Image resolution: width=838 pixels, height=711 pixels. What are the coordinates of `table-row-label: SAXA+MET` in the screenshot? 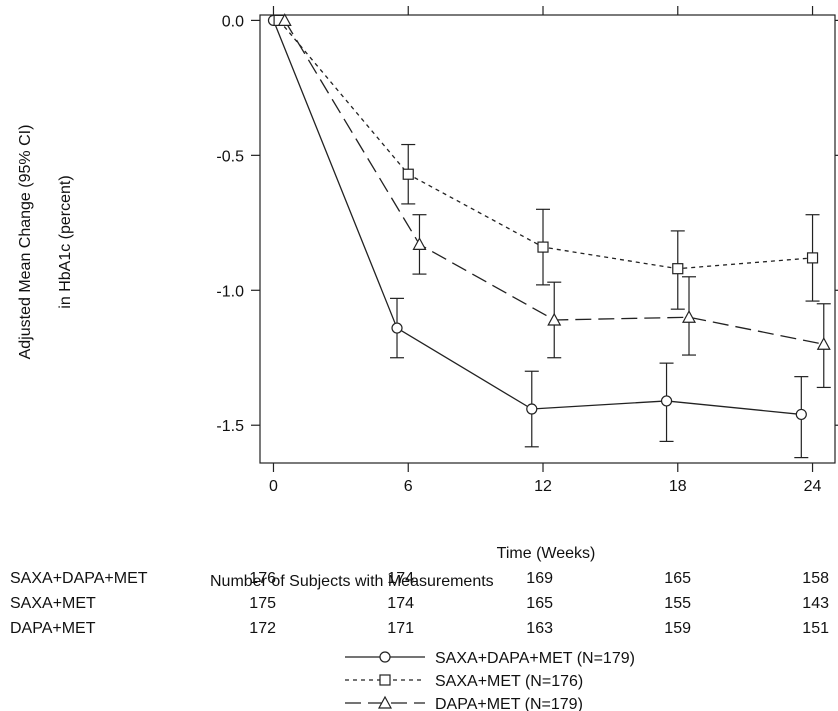 It's located at (53, 603).